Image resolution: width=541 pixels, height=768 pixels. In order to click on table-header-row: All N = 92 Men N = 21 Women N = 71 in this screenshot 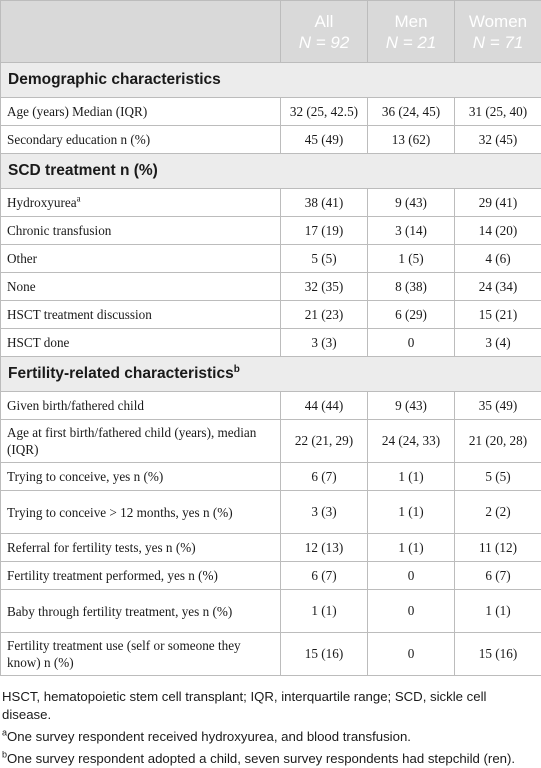, I will do `click(271, 32)`.